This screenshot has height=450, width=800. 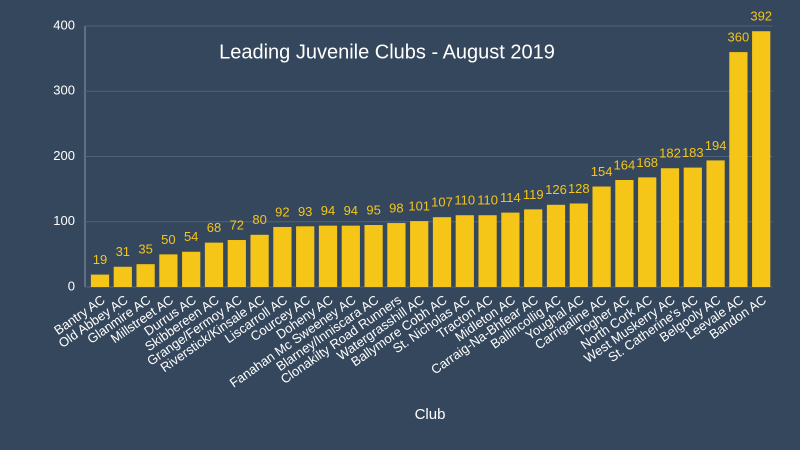 I want to click on value-label: 107, so click(x=442, y=202).